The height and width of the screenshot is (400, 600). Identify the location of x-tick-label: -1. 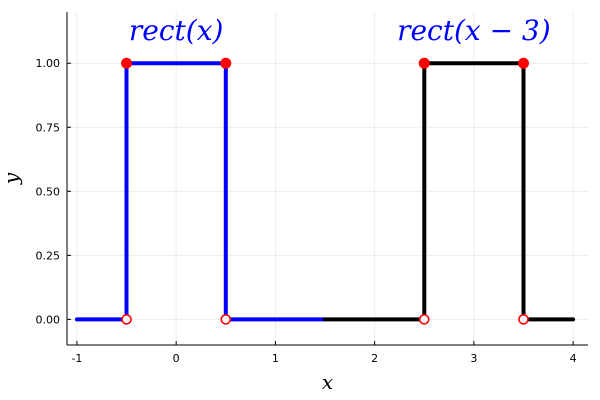
(76, 358).